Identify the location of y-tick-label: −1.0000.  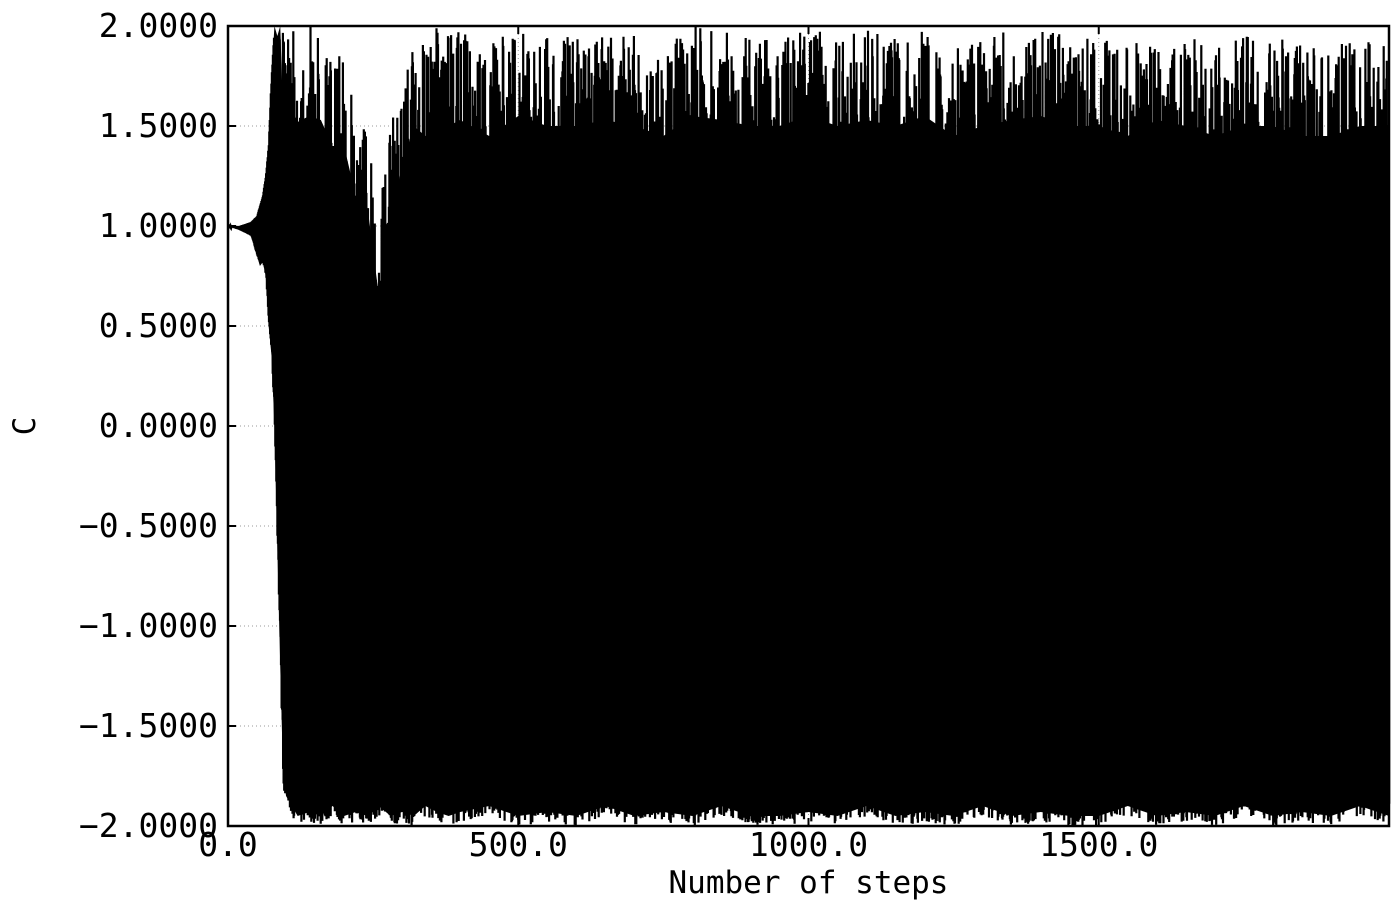
(148, 625).